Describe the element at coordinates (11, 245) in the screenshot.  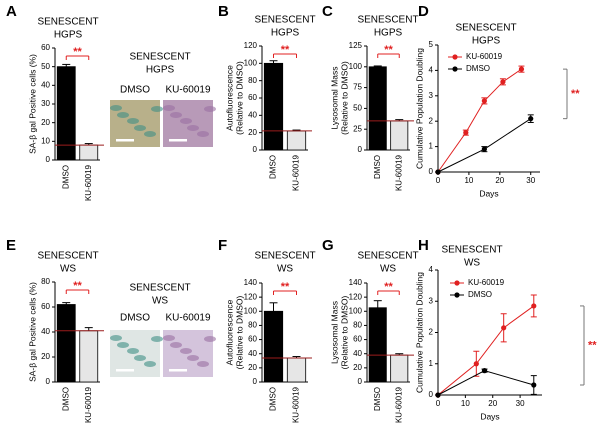
I see `panel-letter: E` at that location.